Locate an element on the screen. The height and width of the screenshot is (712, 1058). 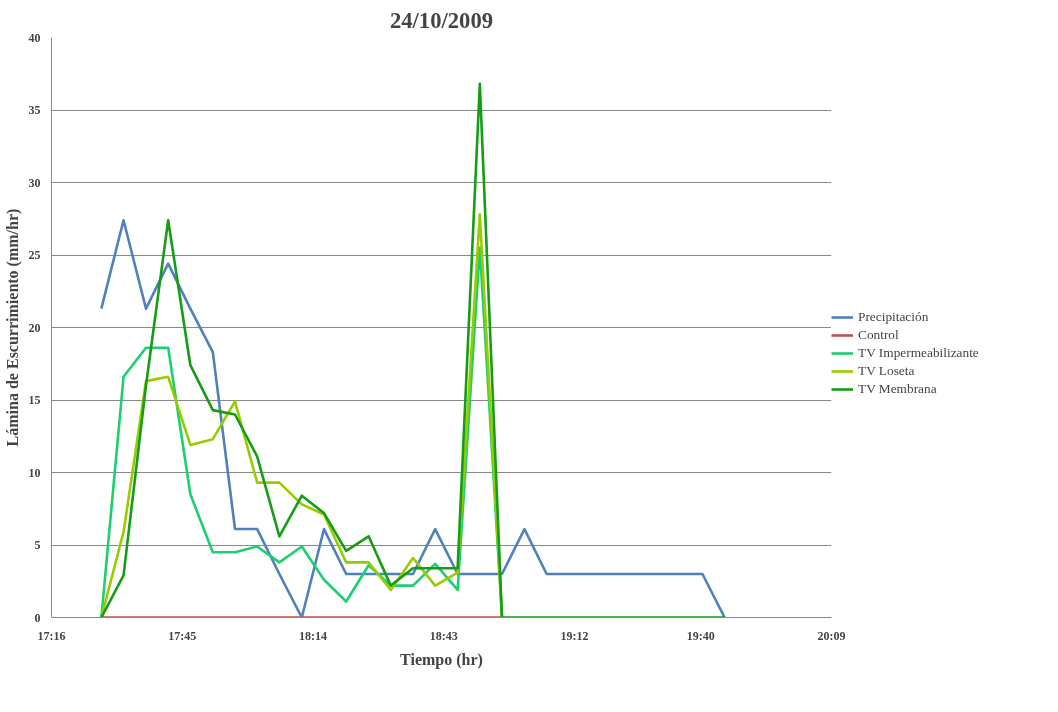
x-tick-label: 17:16 is located at coordinates (51, 635).